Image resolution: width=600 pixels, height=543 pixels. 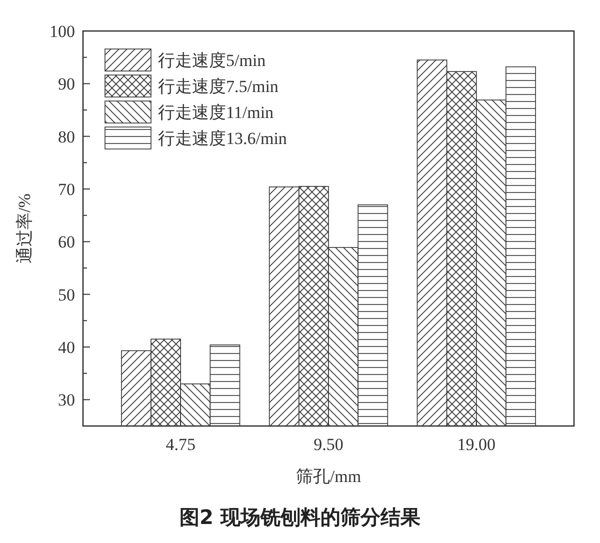 What do you see at coordinates (66, 294) in the screenshot?
I see `y-tick-label: 50` at bounding box center [66, 294].